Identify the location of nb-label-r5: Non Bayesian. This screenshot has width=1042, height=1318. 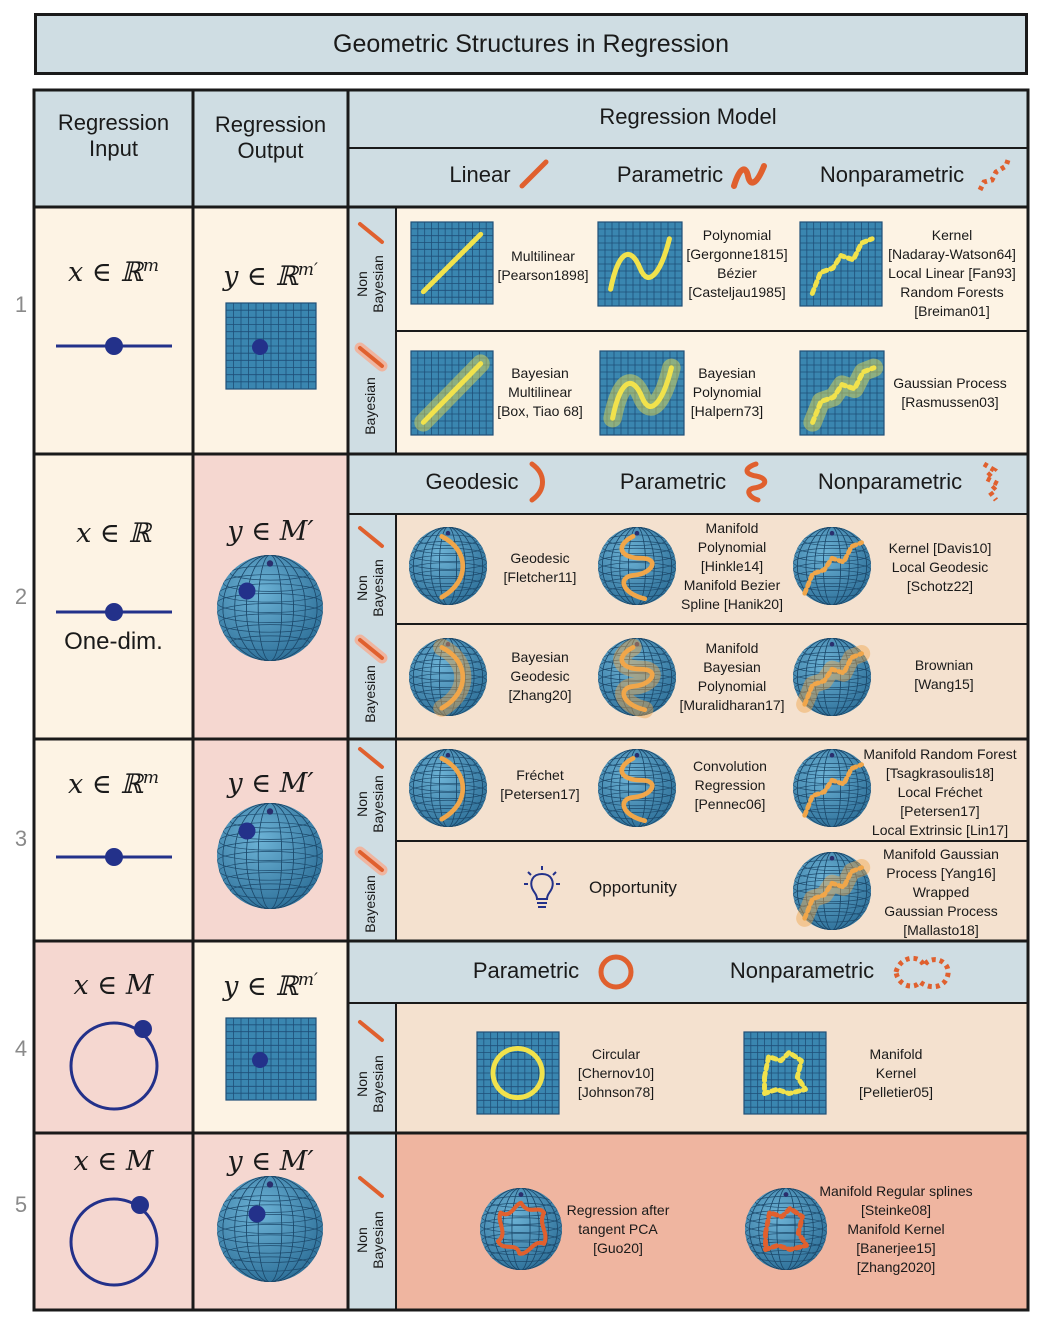
(370, 1240).